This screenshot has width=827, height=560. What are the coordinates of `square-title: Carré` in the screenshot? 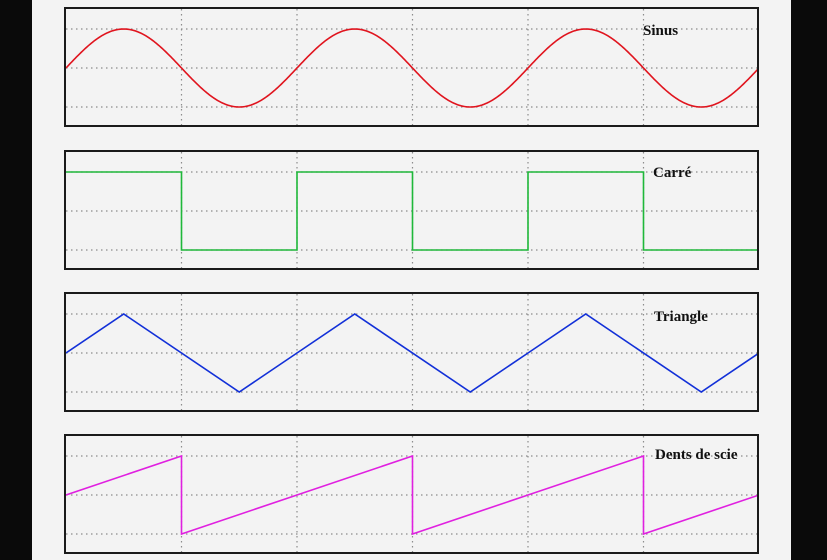 It's located at (672, 173).